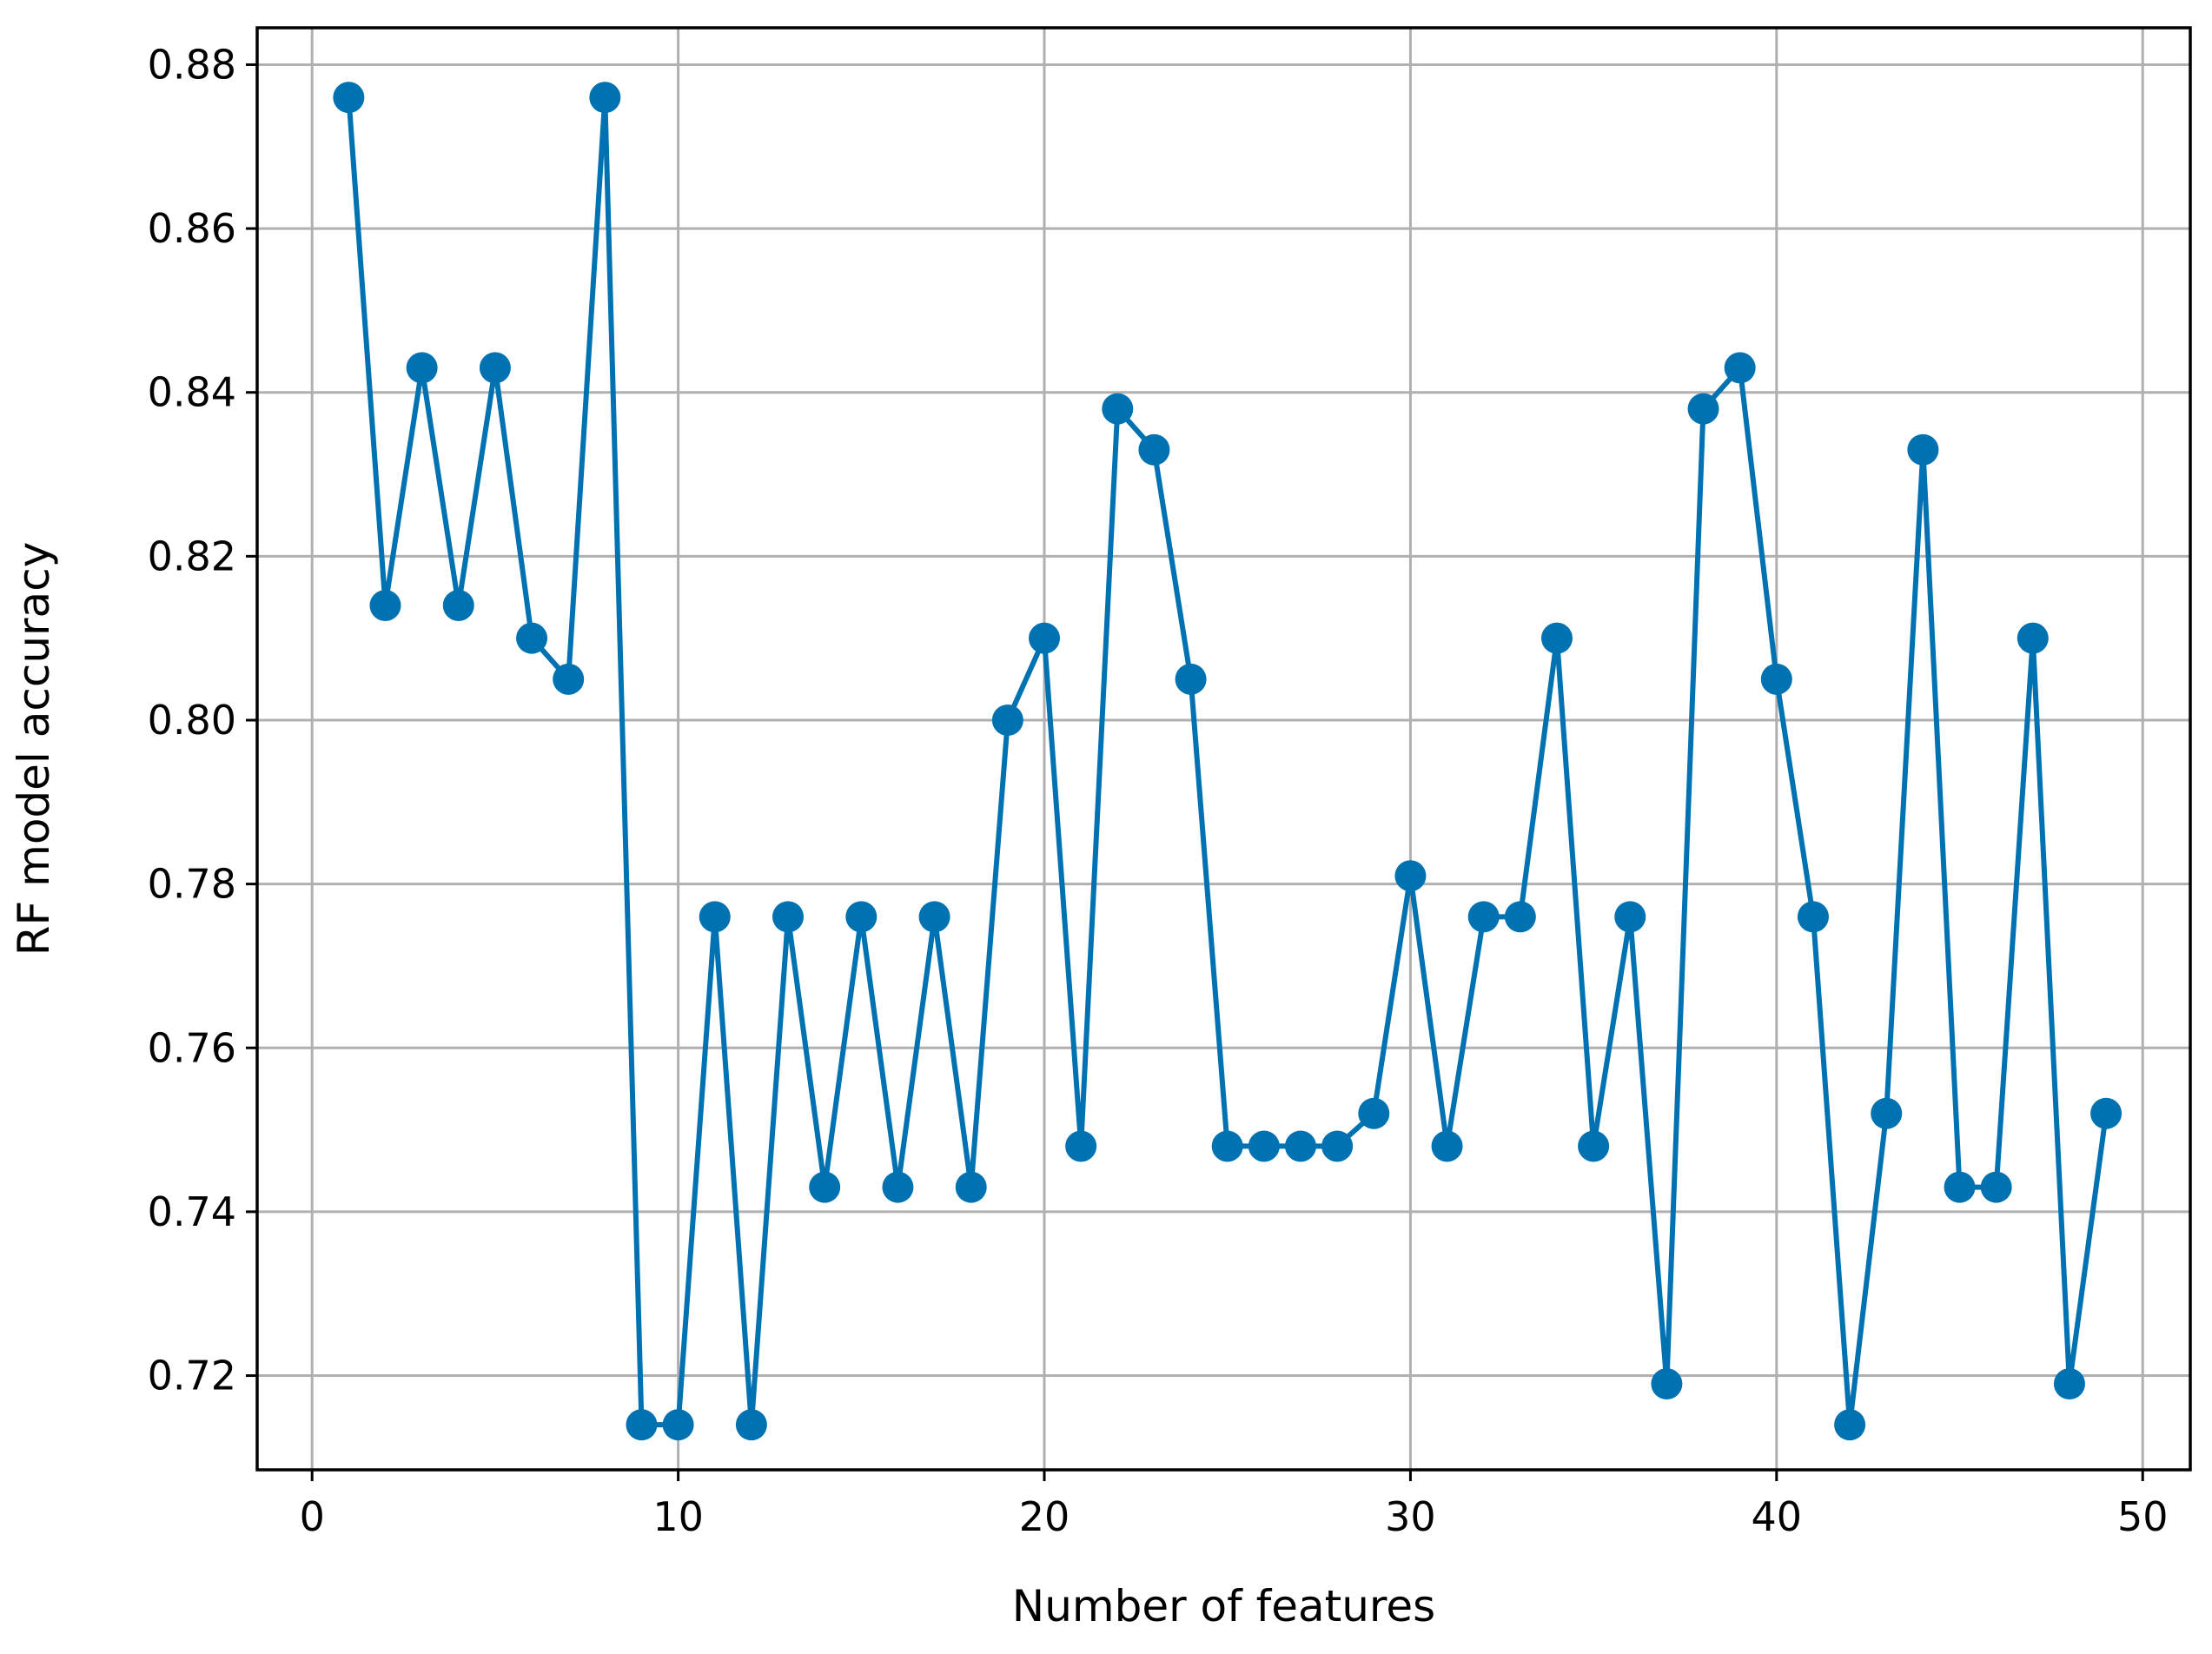 The width and height of the screenshot is (2212, 1654). I want to click on x-tick-label: 50, so click(2143, 1517).